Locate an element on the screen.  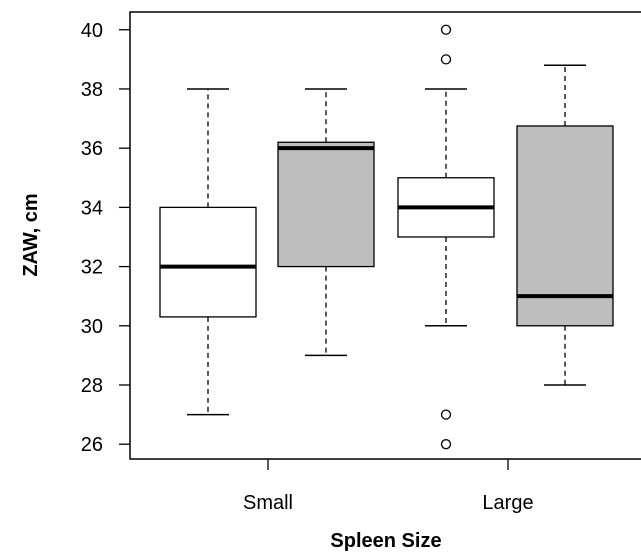
y-axis-title: ZAW, cm is located at coordinates (31, 234).